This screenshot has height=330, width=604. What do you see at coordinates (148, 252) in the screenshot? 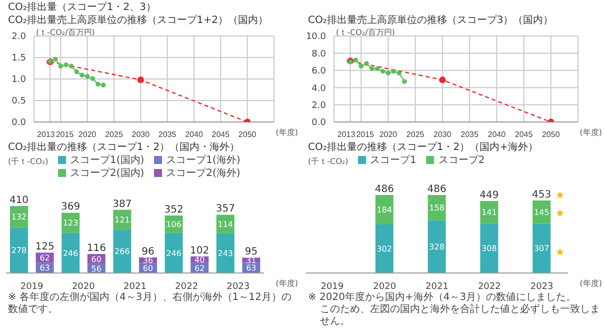
I see `total-label: 96` at bounding box center [148, 252].